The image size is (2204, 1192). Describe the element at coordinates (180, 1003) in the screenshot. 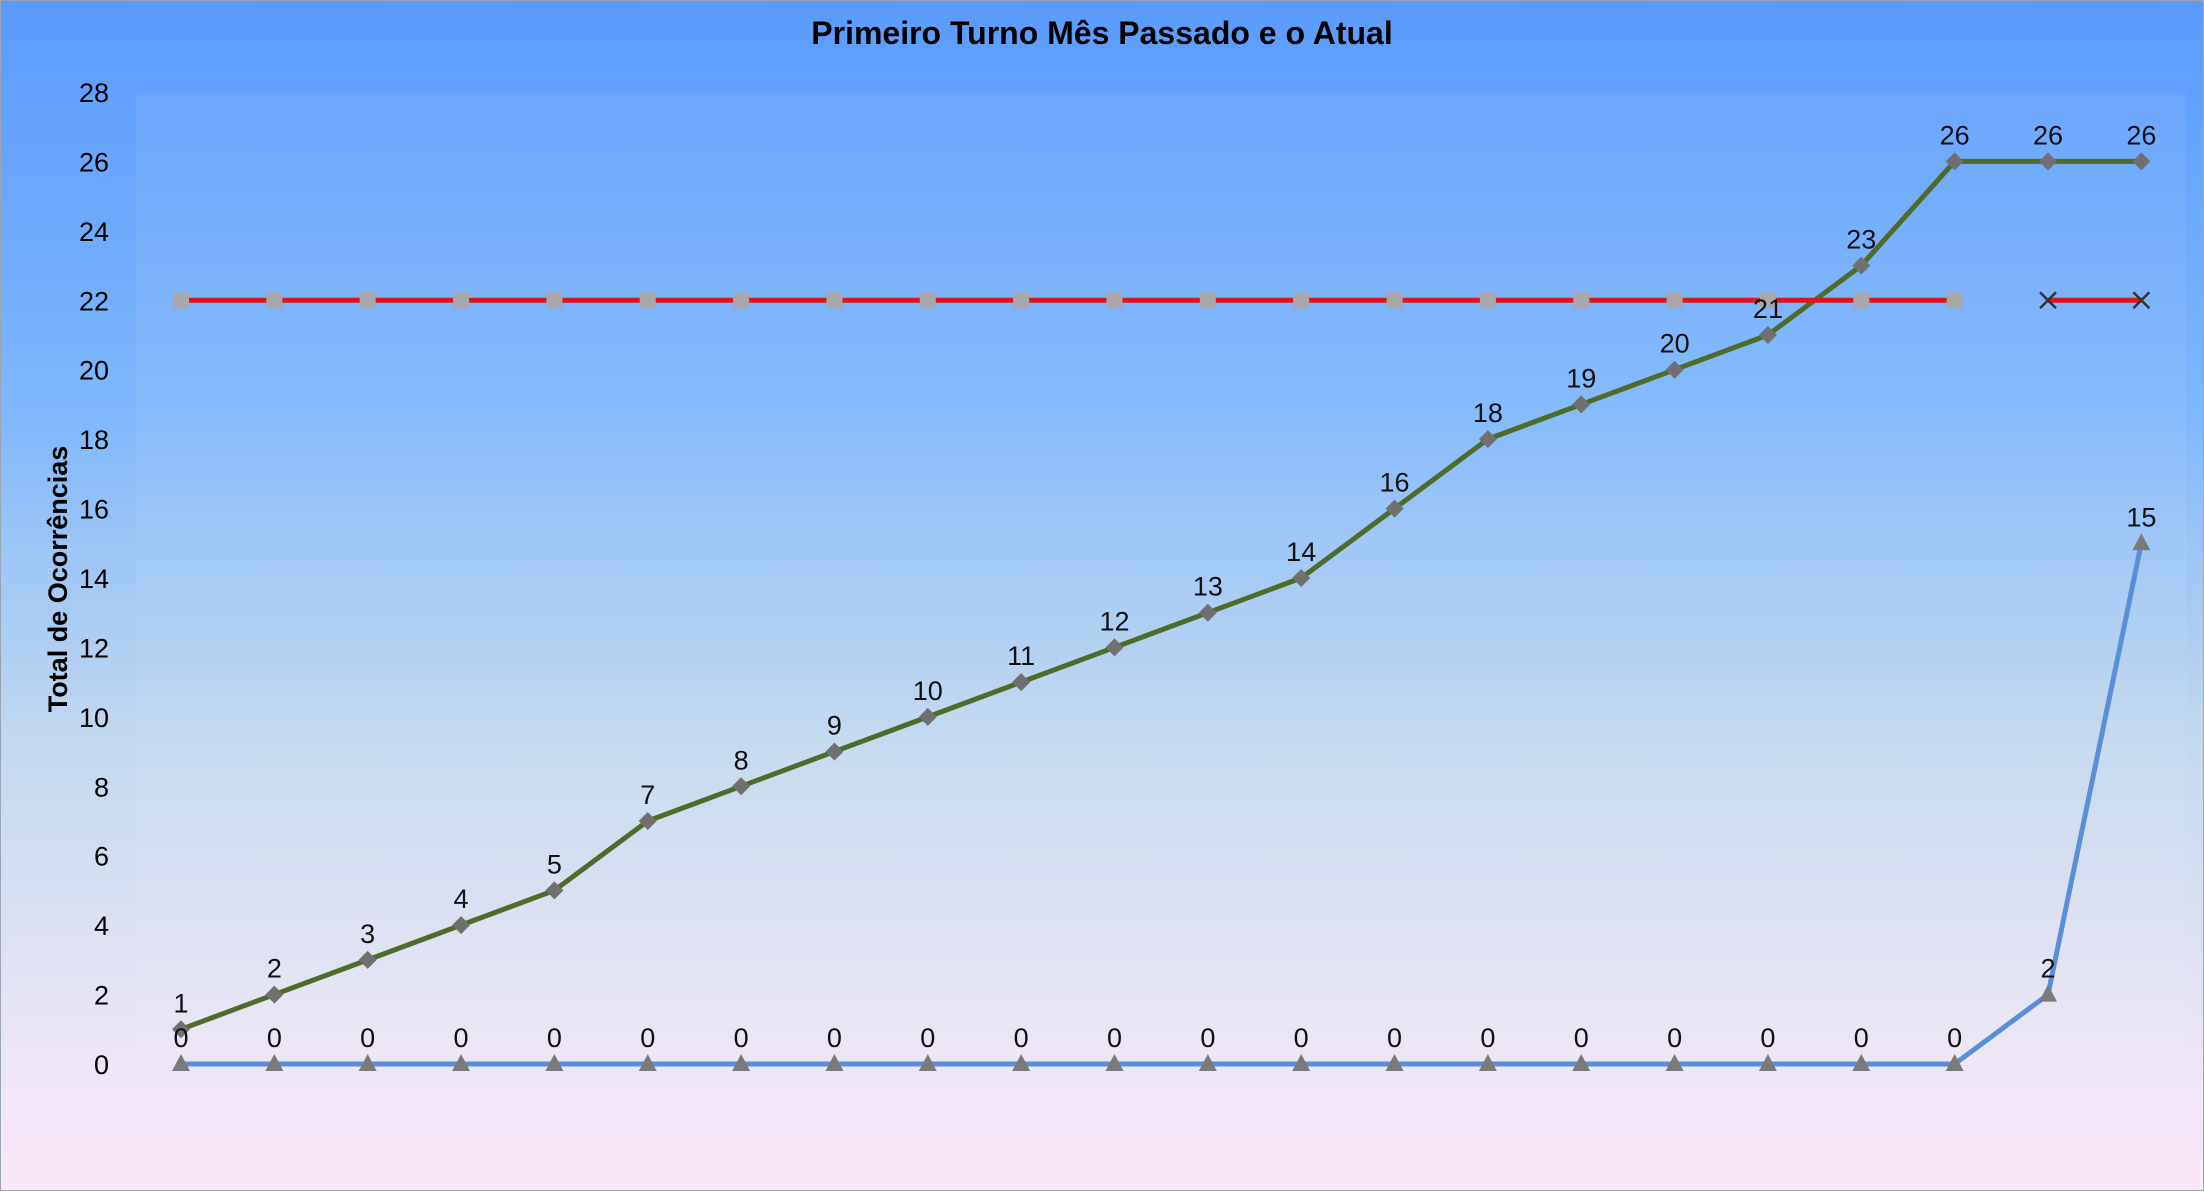

I see `data-label-green: 1` at that location.